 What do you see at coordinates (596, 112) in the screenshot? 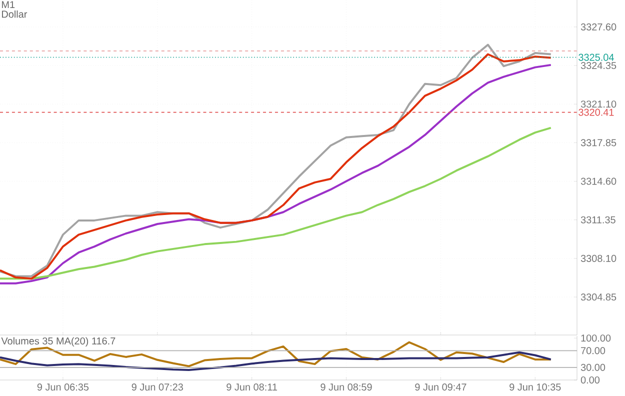
I see `ref-line-label: 3320.41` at bounding box center [596, 112].